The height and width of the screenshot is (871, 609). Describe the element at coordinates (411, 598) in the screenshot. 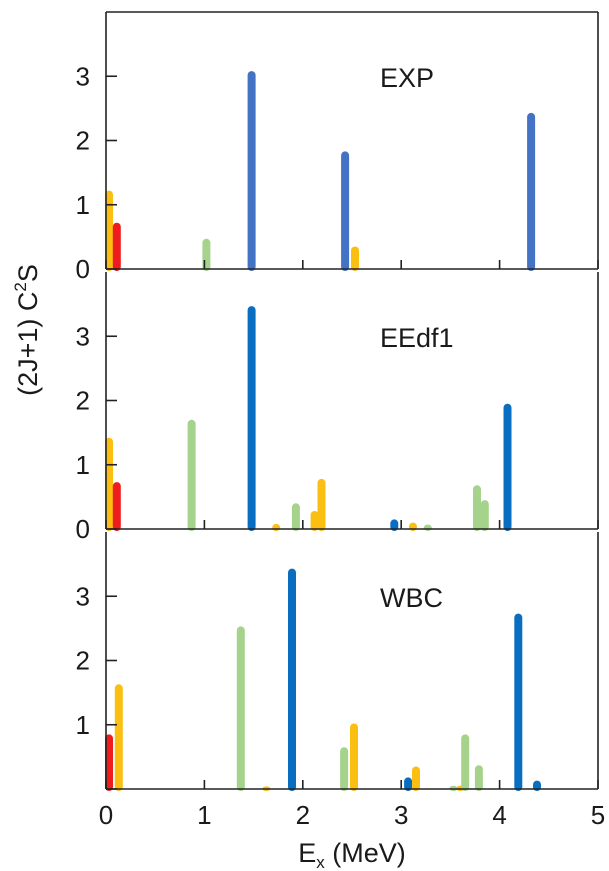

I see `panel-label: WBC` at that location.